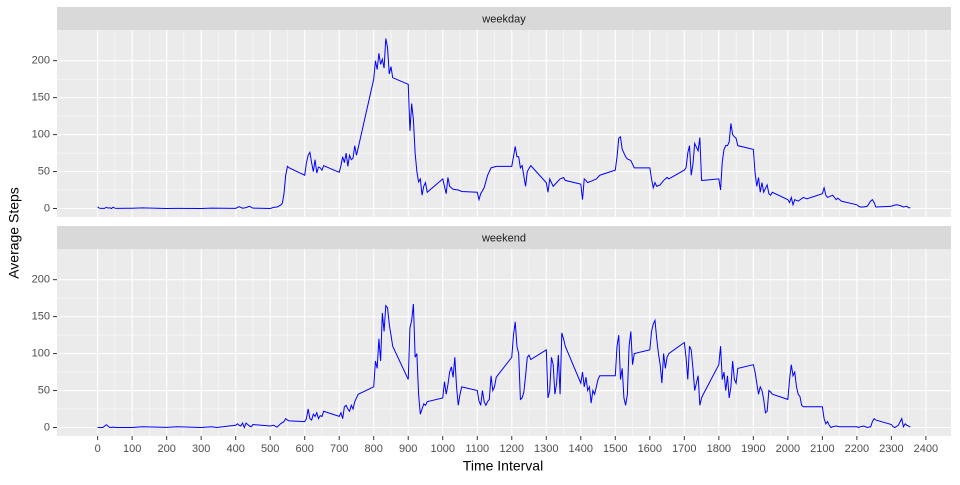  I want to click on strip-label: weekend, so click(503, 238).